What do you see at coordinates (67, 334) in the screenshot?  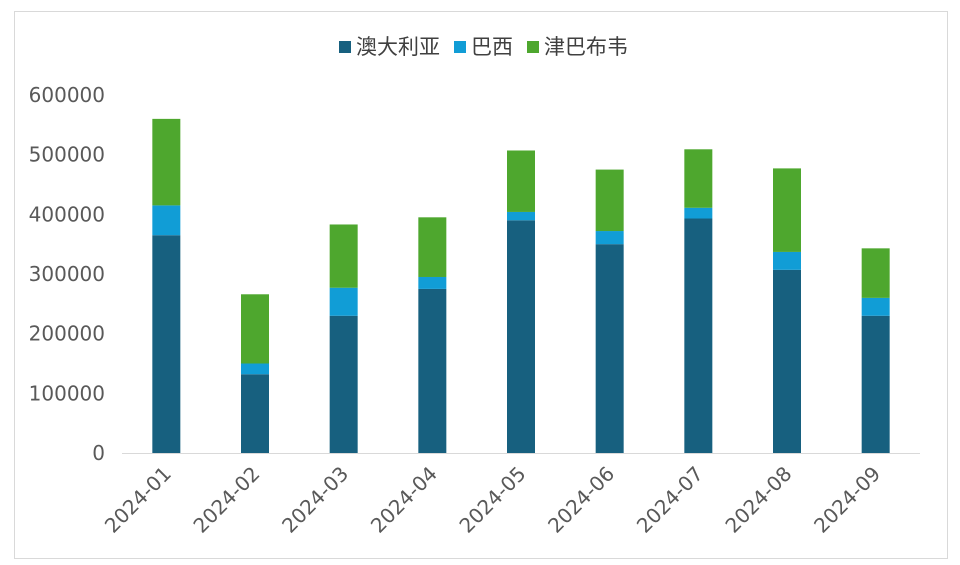 I see `y-tick-label: 200000` at bounding box center [67, 334].